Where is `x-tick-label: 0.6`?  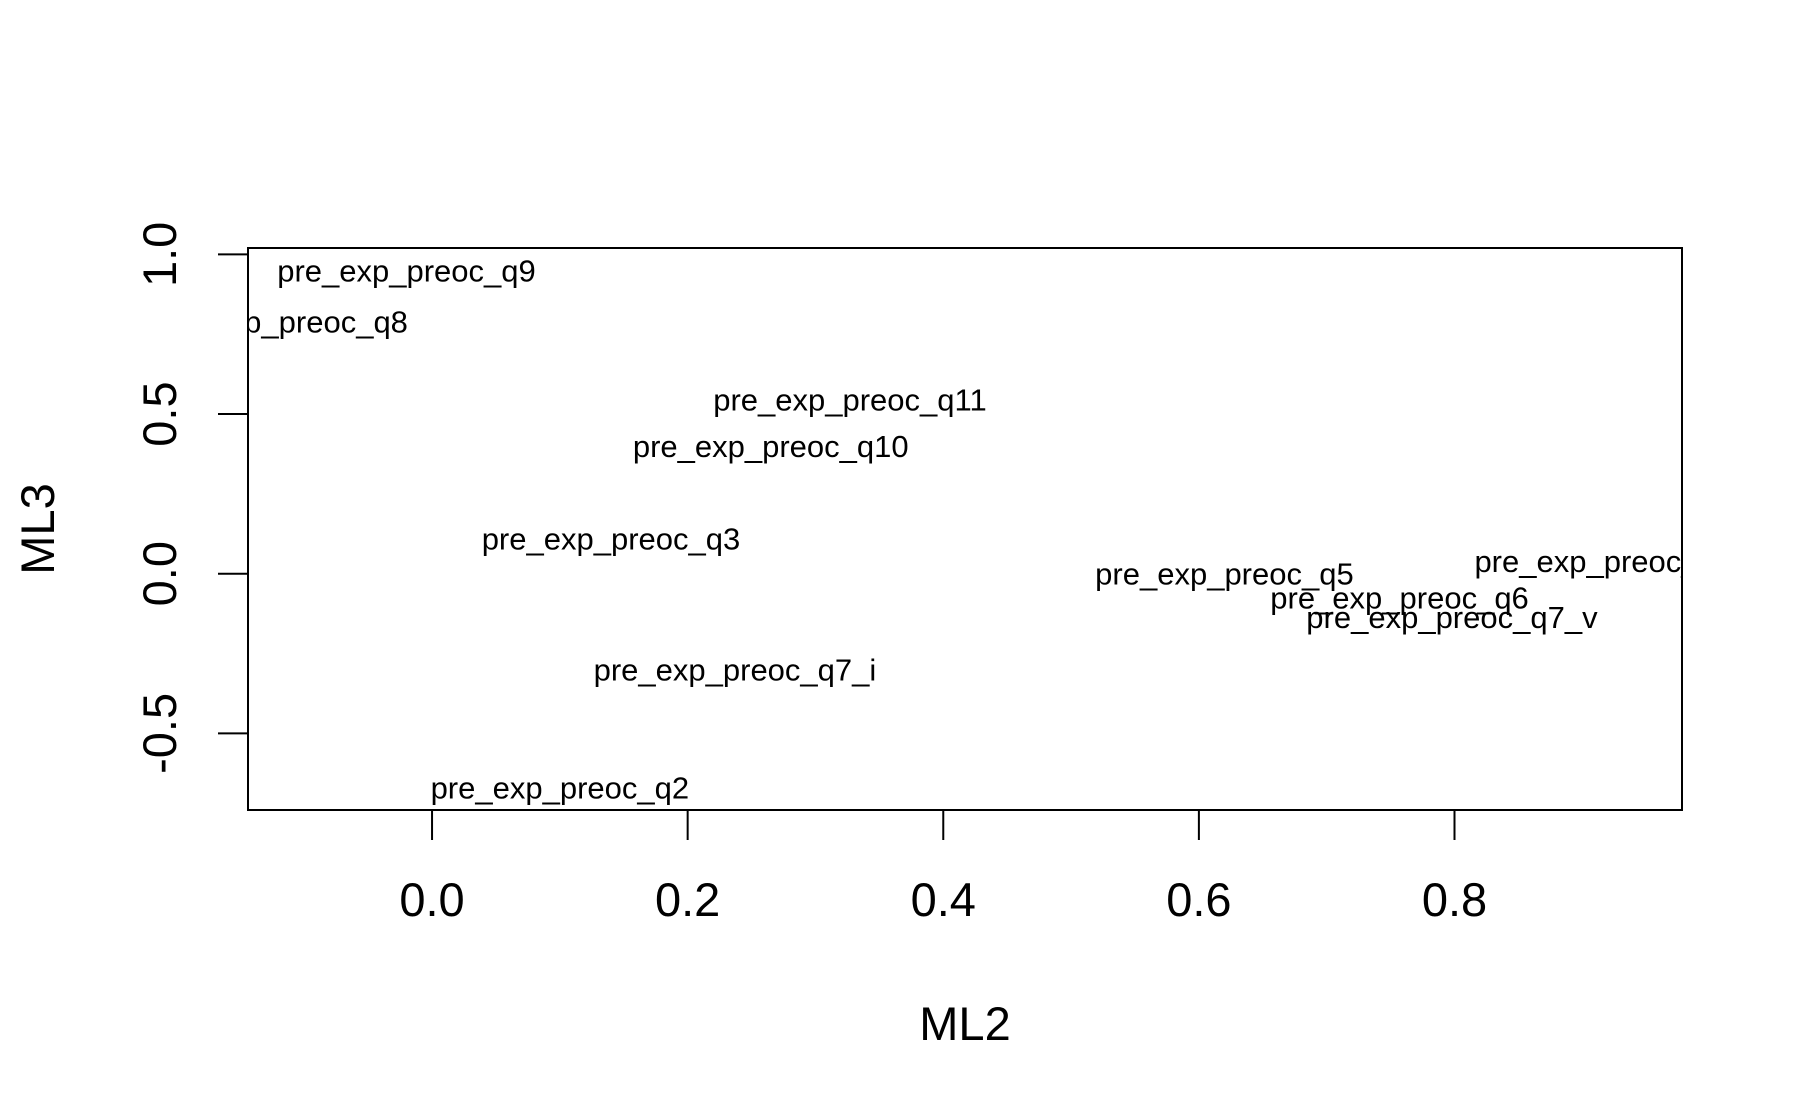 x-tick-label: 0.6 is located at coordinates (1198, 899).